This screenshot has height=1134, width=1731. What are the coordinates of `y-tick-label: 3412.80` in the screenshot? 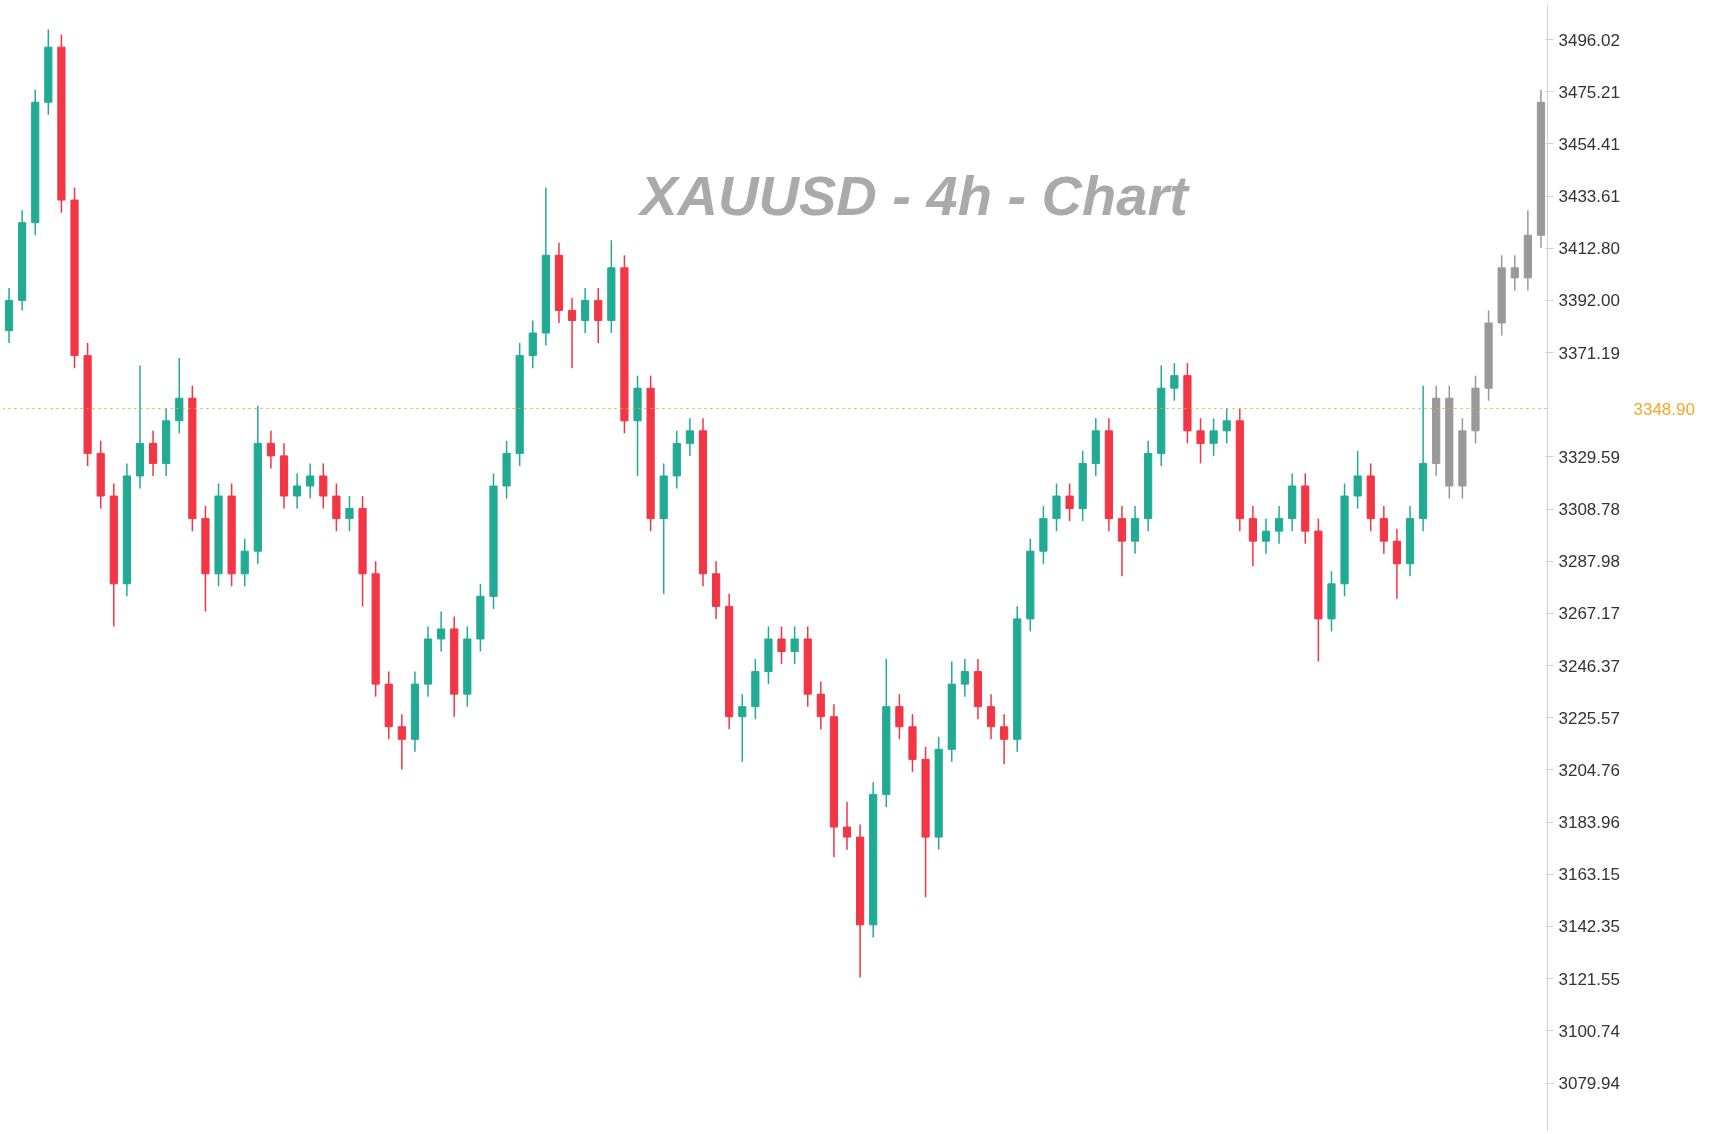 It's located at (1589, 249).